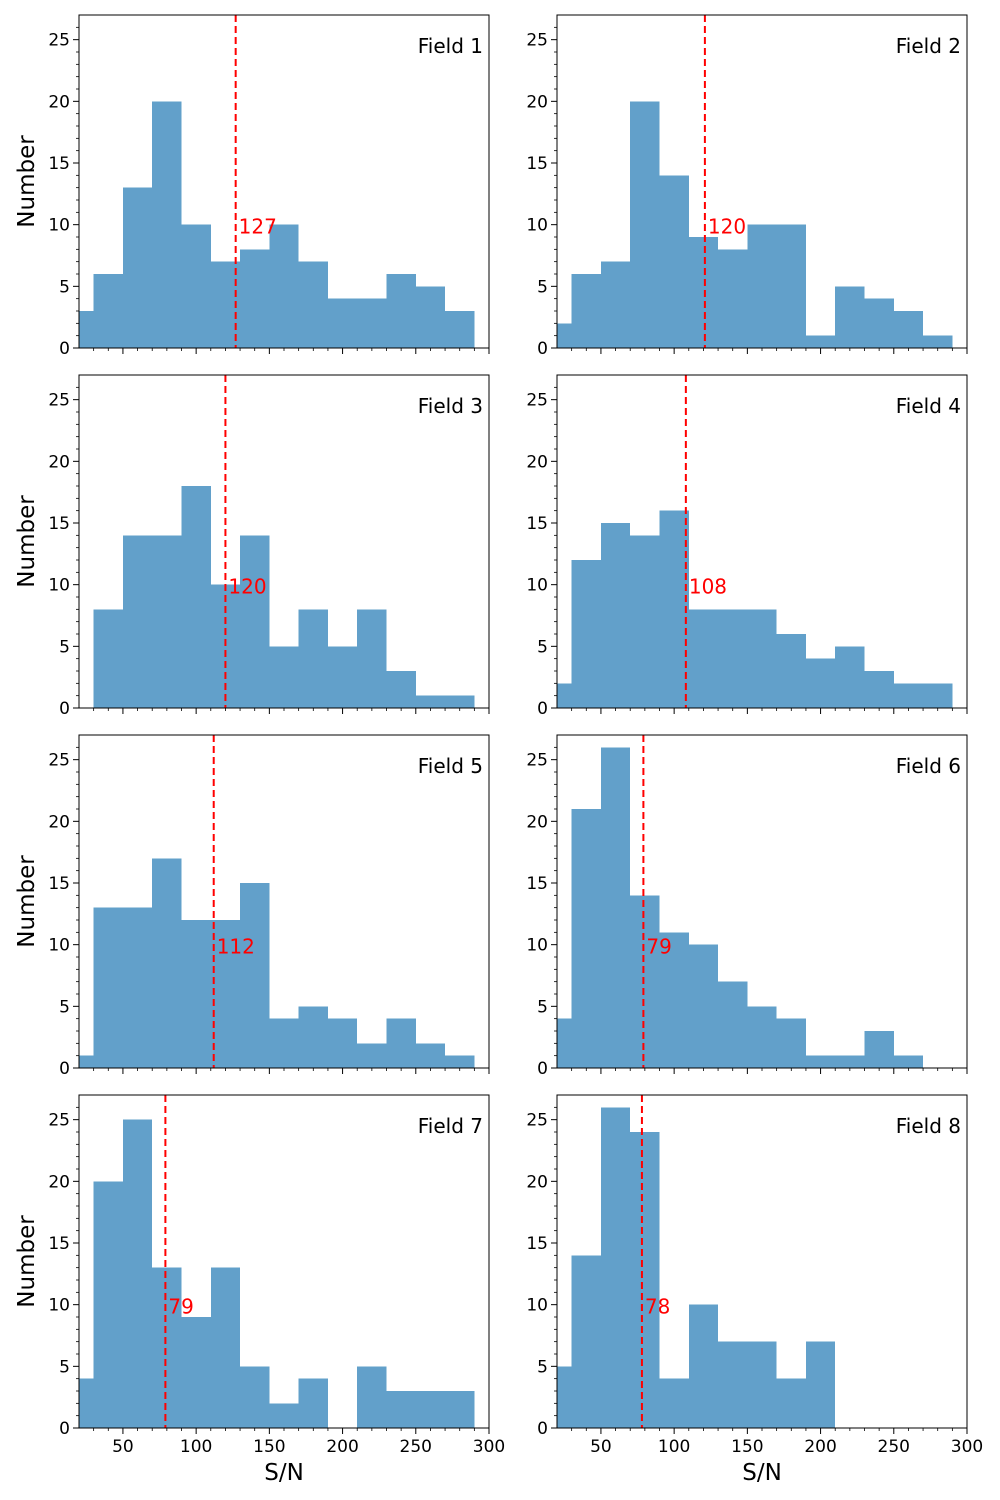 This screenshot has height=1500, width=1000. Describe the element at coordinates (236, 946) in the screenshot. I see `median-label: 112` at that location.